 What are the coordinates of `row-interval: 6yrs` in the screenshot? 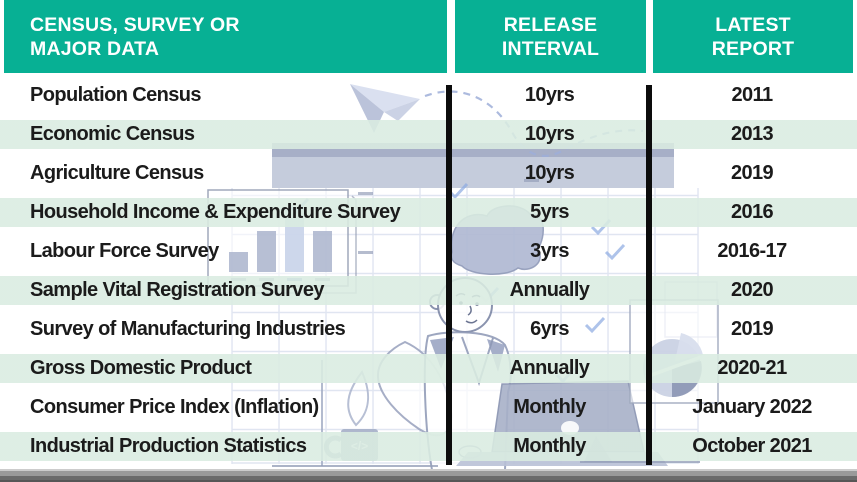 It's located at (549, 329).